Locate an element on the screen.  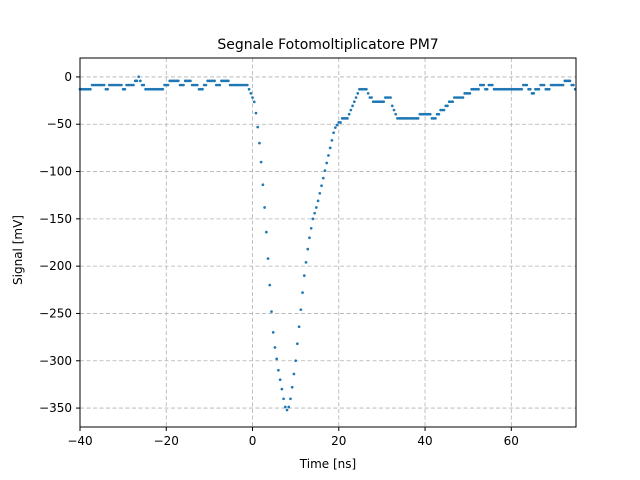
x-tick-label: 20 is located at coordinates (338, 441).